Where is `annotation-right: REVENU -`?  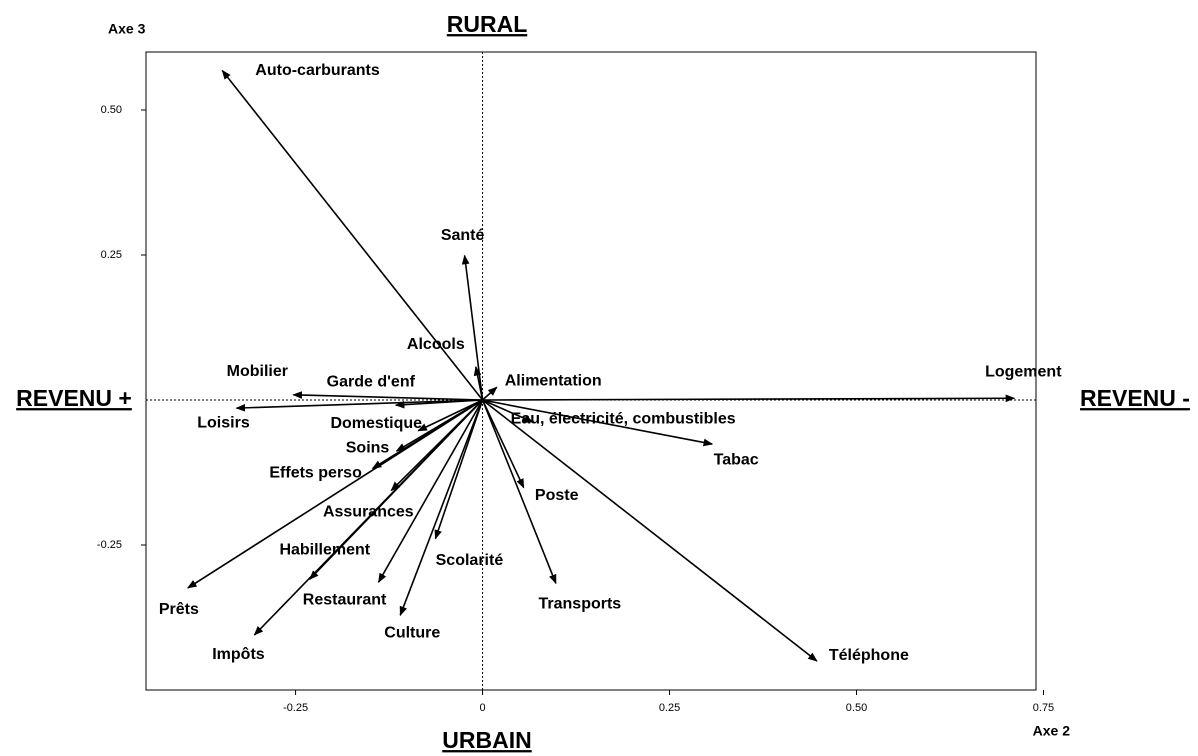
annotation-right: REVENU - is located at coordinates (1135, 398).